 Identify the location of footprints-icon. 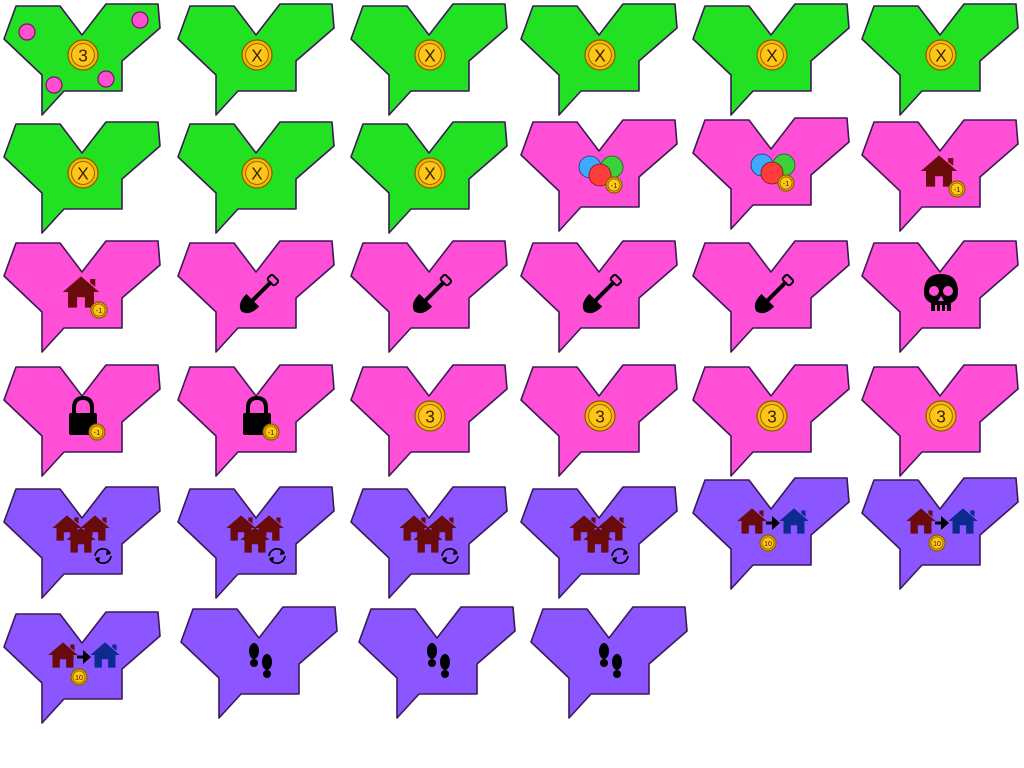
(438, 660).